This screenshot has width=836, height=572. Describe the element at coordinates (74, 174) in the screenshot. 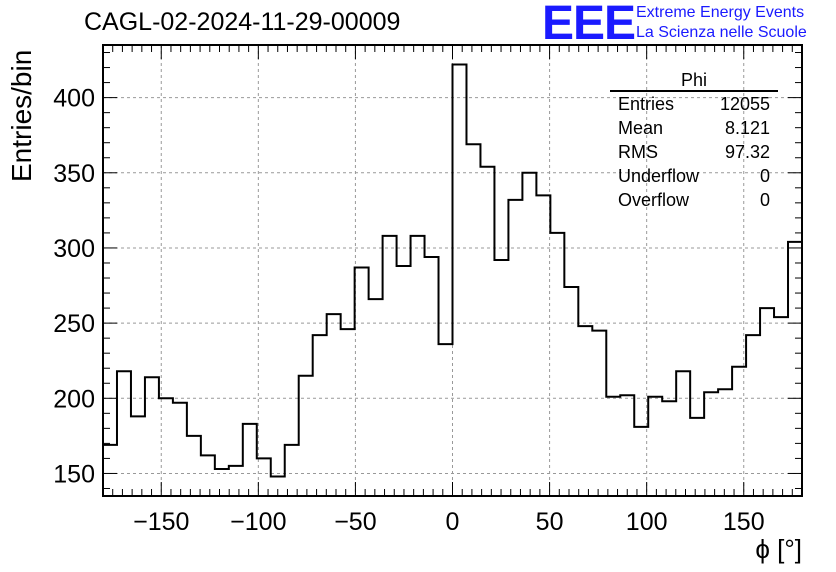

I see `y-tick-label: 350` at that location.